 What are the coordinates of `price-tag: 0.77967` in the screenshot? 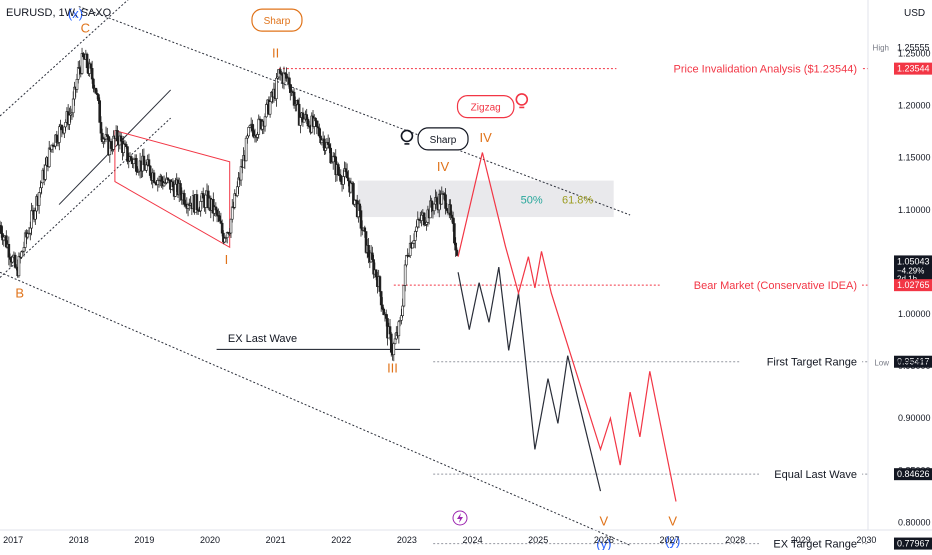 It's located at (913, 544).